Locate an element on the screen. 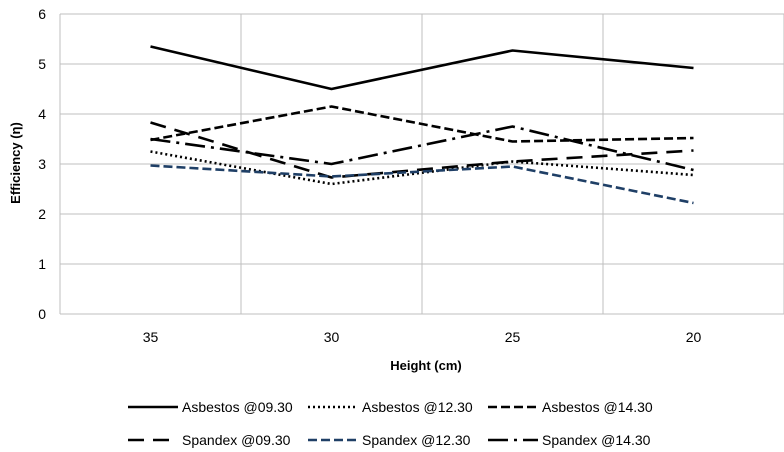  x-tick-label: 30 is located at coordinates (332, 337).